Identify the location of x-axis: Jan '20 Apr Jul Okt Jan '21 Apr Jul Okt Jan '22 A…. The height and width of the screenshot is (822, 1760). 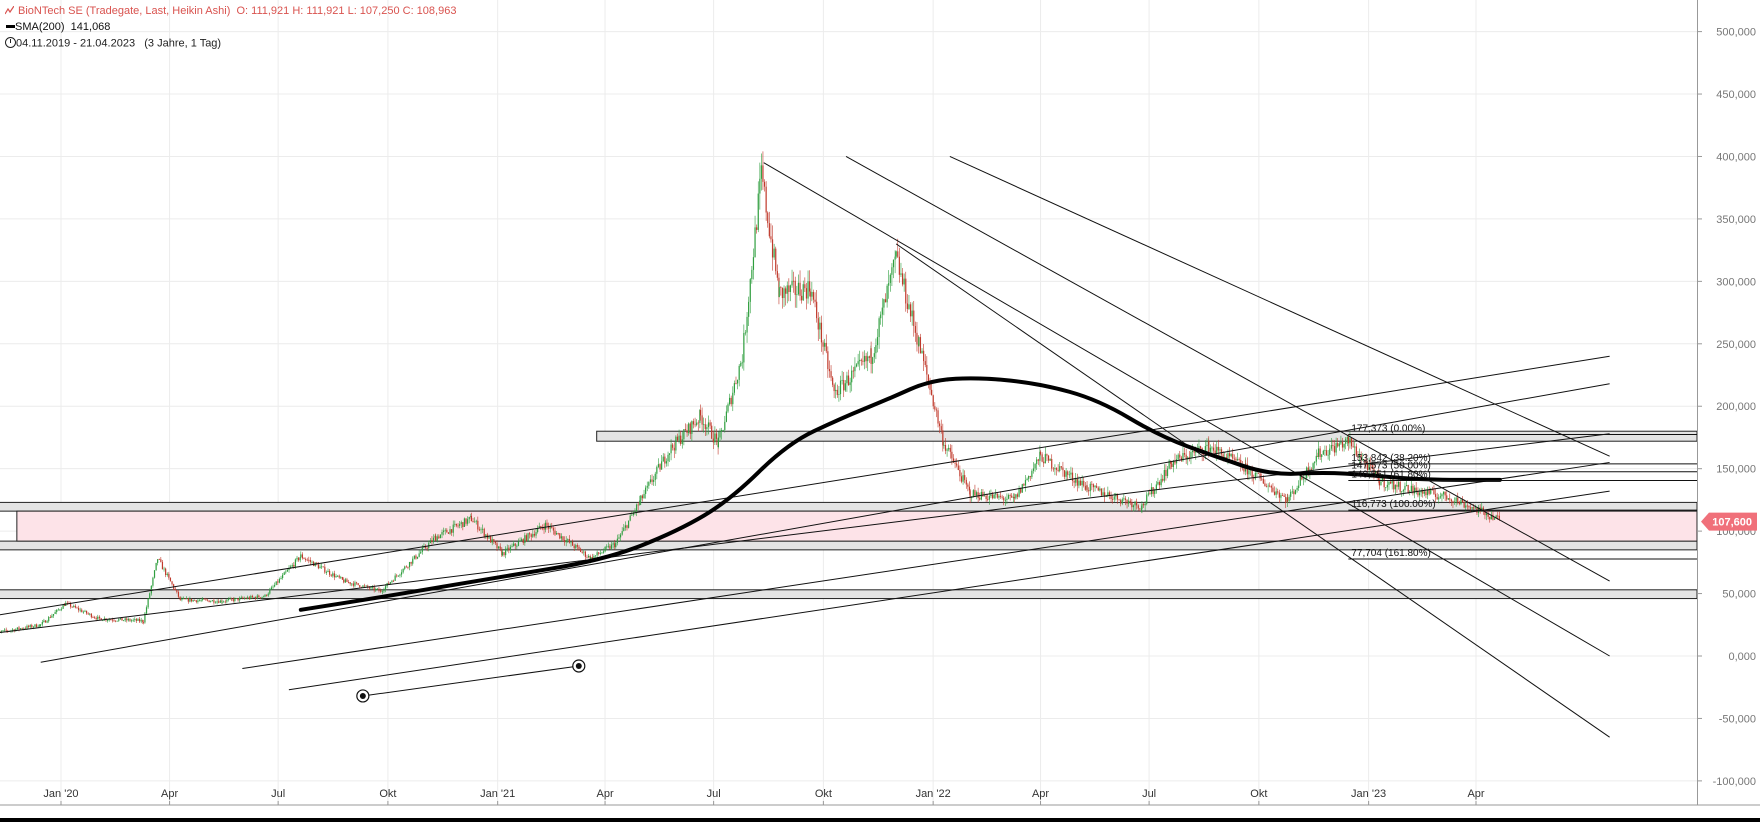
(880, 805).